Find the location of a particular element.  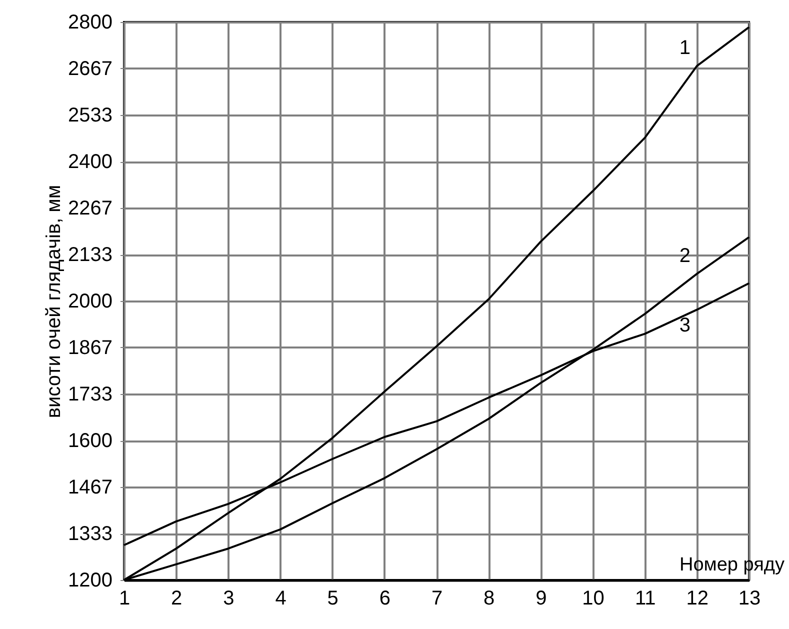

x-tick-label: 3 is located at coordinates (228, 599).